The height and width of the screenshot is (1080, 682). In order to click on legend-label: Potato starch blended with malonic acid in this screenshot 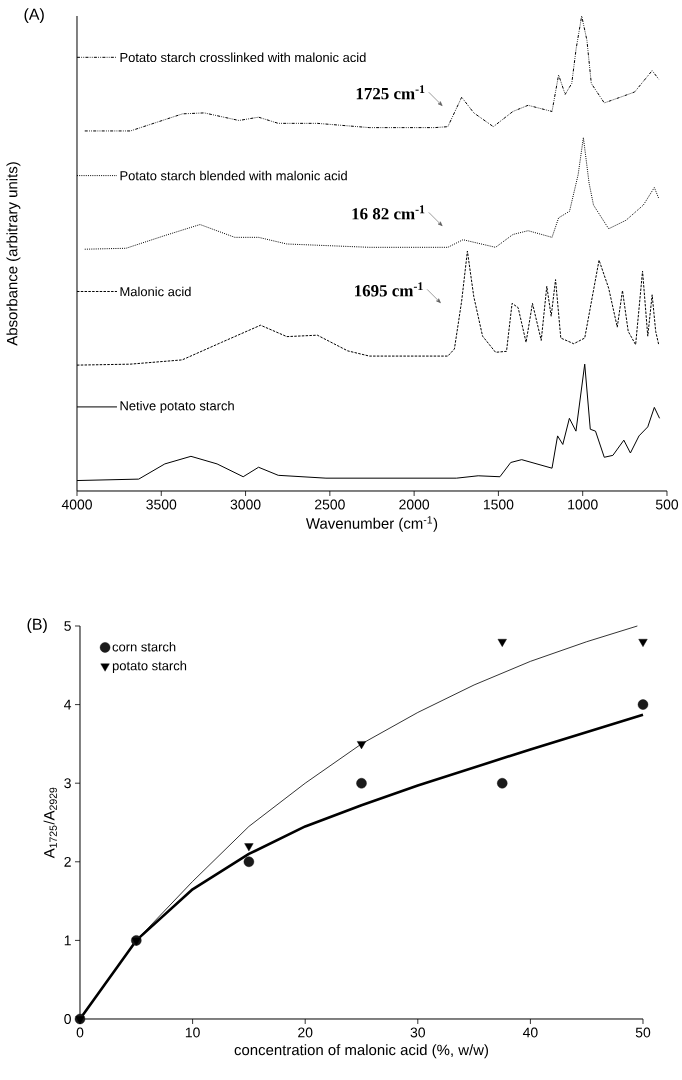, I will do `click(233, 175)`.